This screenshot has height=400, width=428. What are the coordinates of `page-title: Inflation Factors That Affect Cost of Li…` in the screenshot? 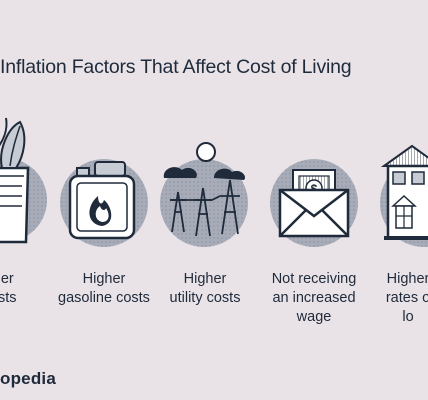 It's located at (176, 67).